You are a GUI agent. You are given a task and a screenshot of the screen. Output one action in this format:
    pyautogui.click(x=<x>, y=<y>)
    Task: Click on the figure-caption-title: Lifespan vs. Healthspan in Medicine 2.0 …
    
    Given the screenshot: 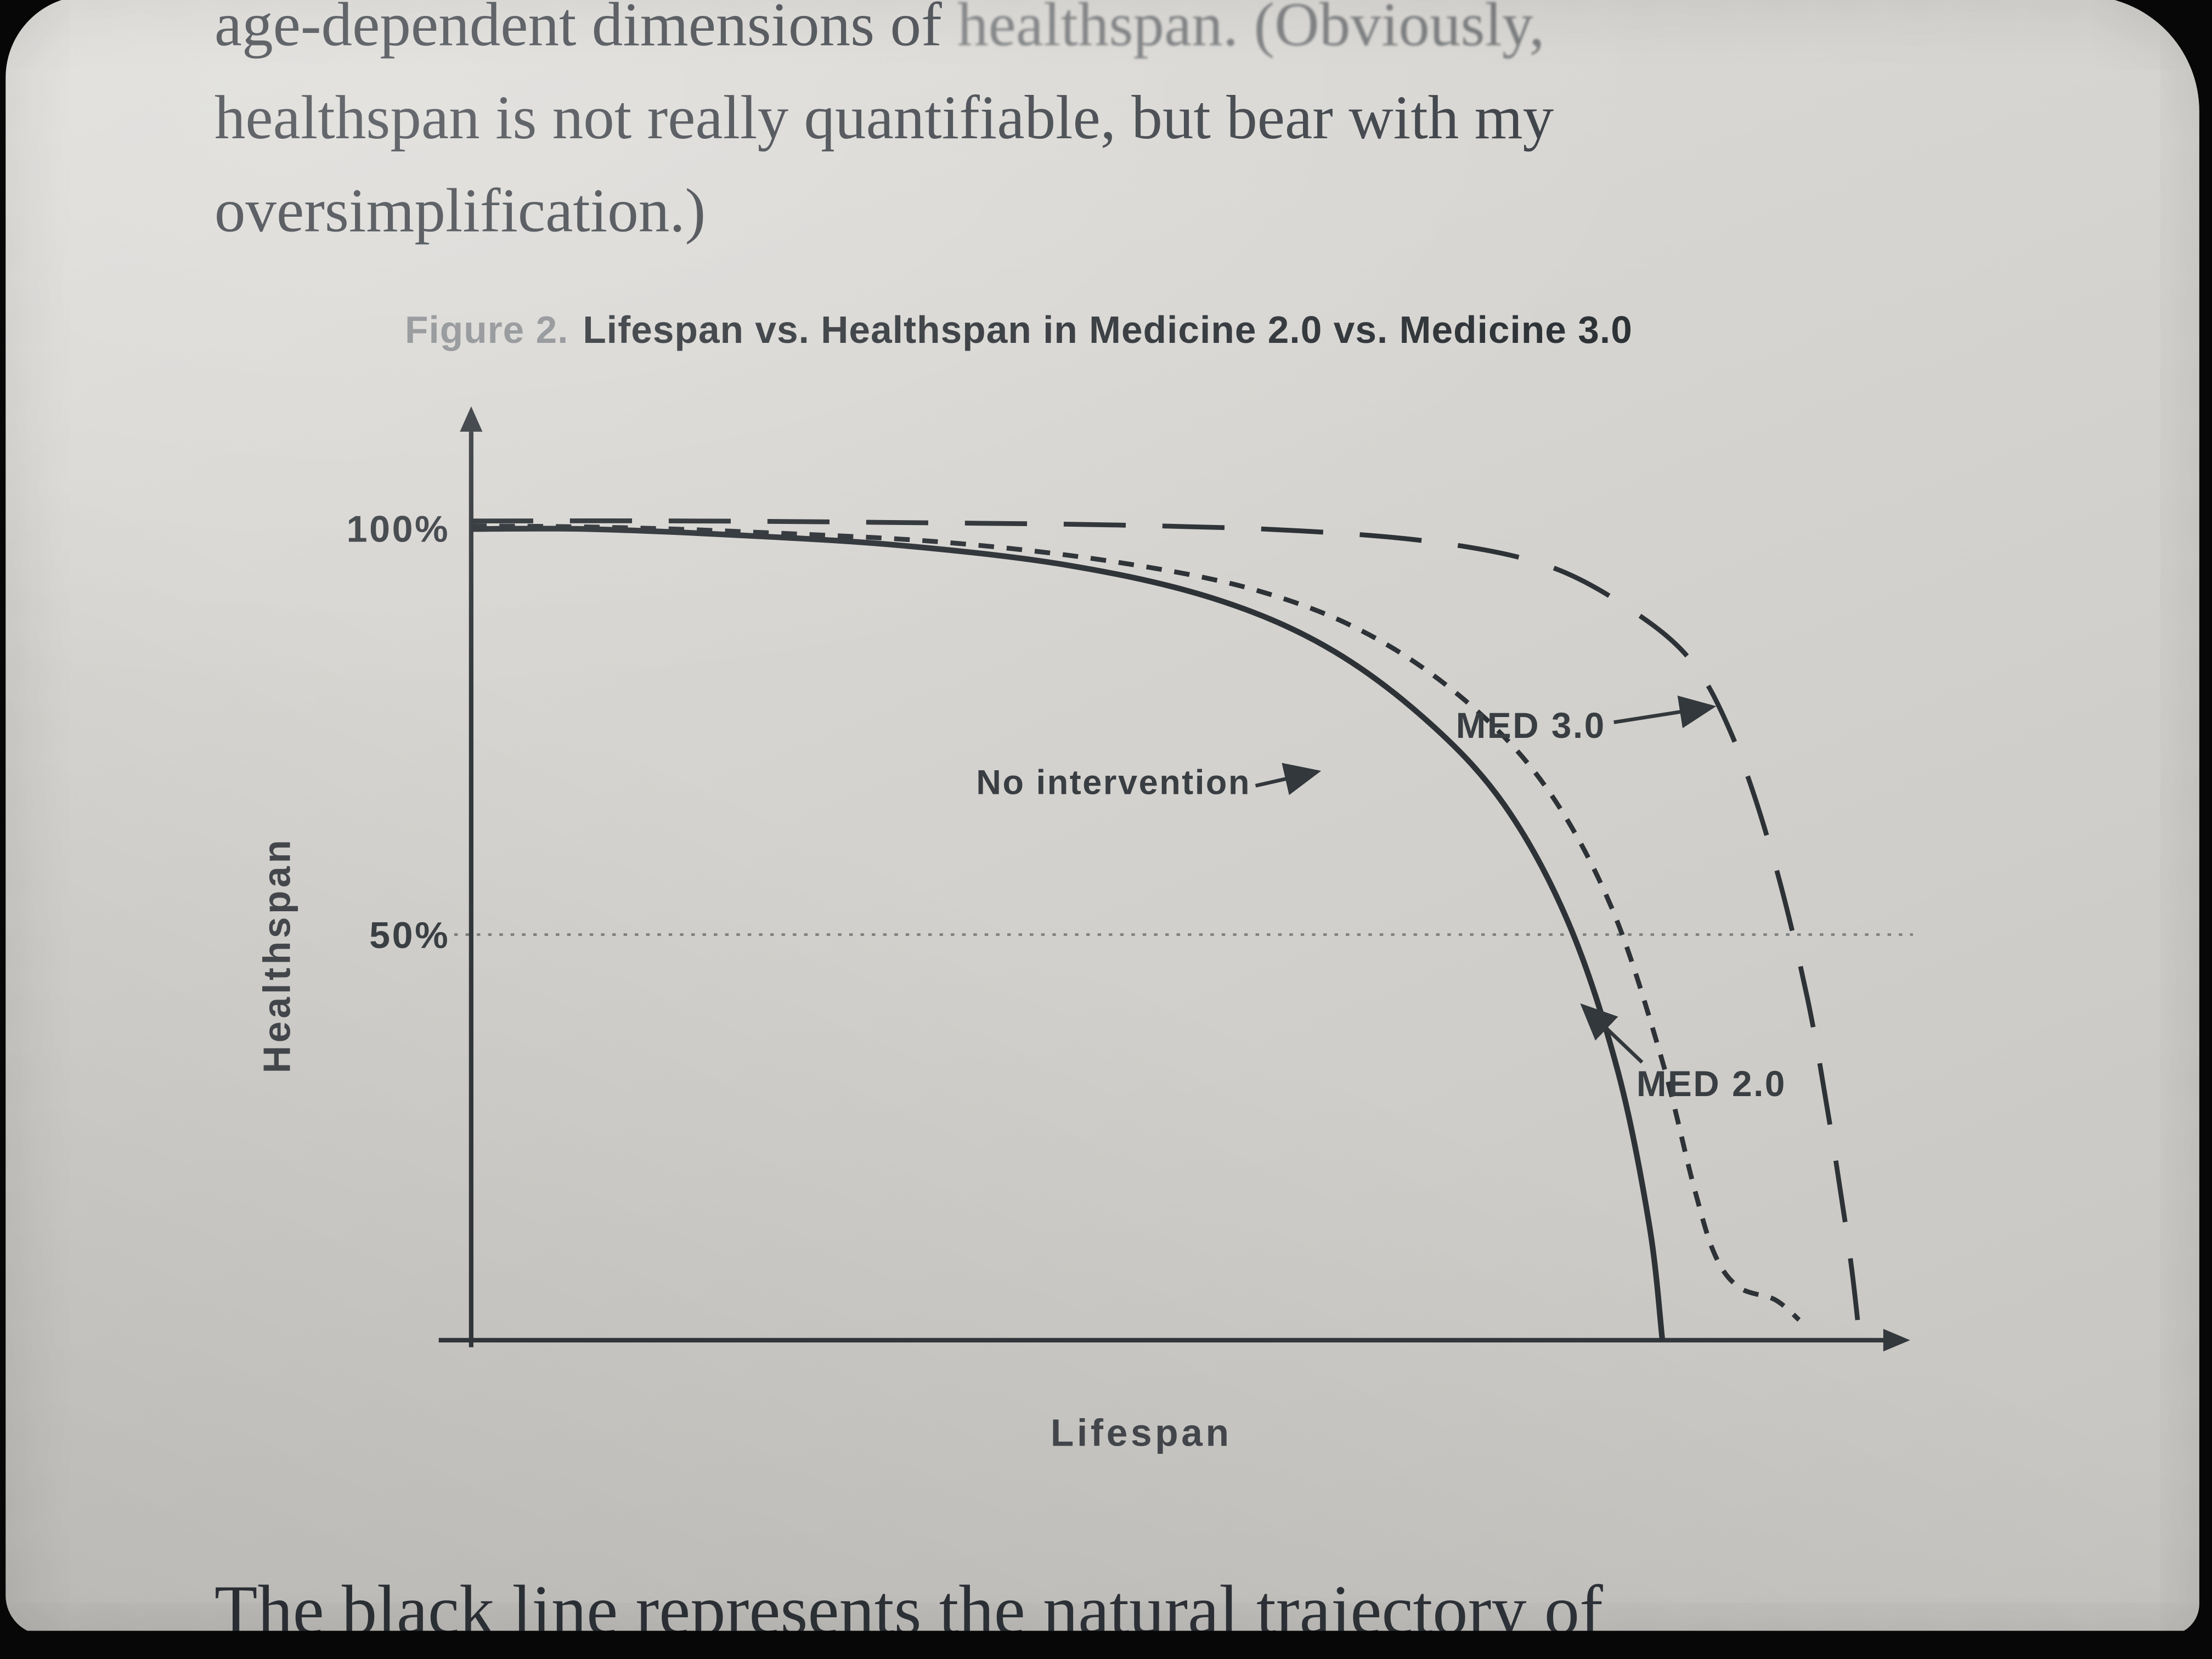 What is the action you would take?
    pyautogui.click(x=1108, y=331)
    